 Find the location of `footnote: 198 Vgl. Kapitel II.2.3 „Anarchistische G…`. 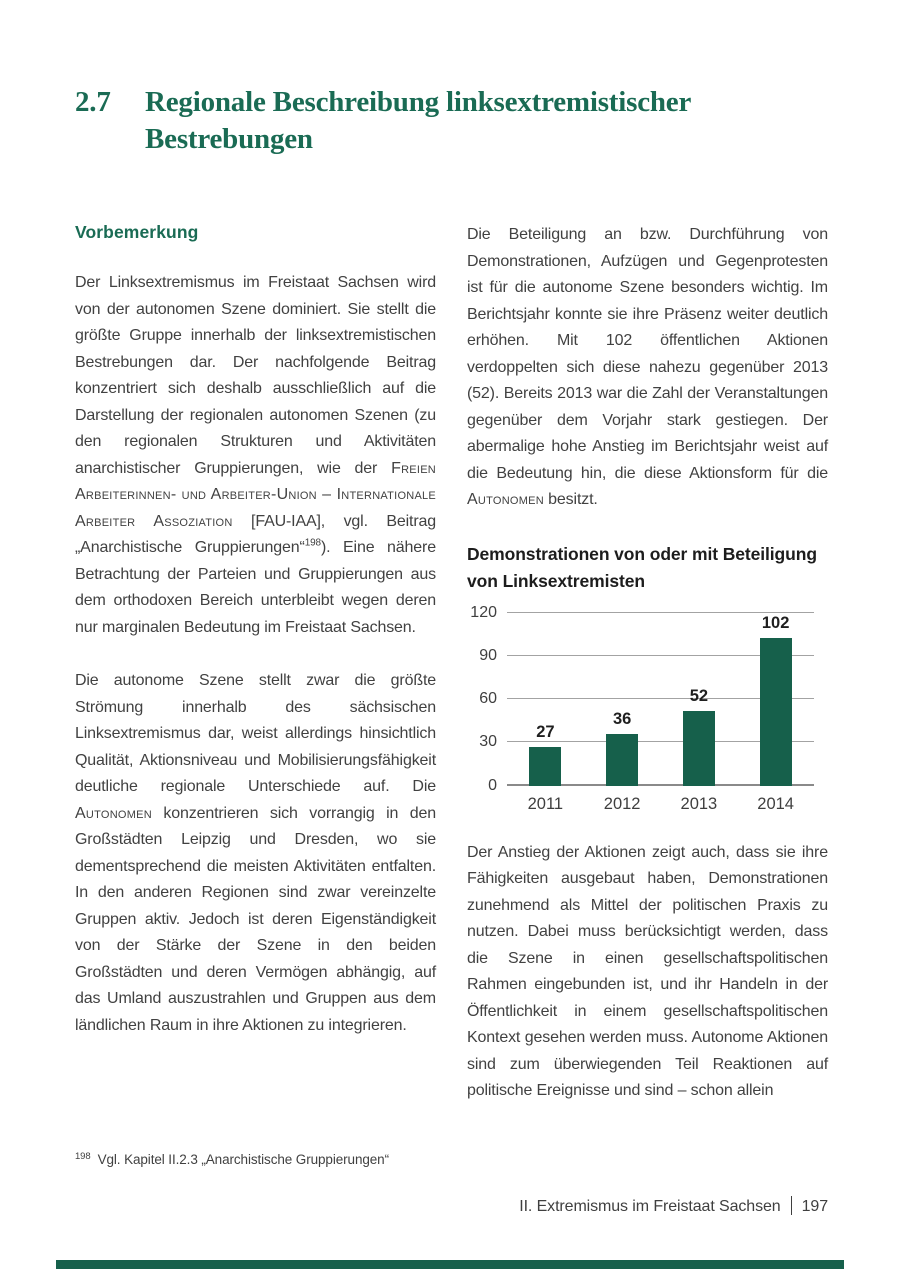

footnote: 198 Vgl. Kapitel II.2.3 „Anarchistische G… is located at coordinates (232, 1158).